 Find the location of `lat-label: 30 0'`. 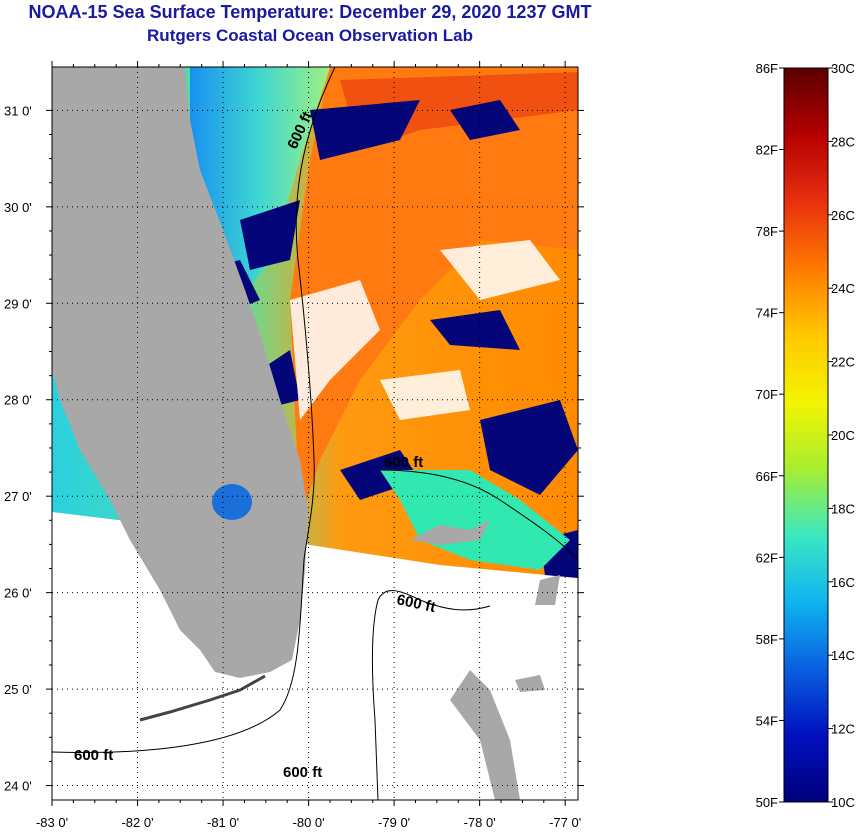

lat-label: 30 0' is located at coordinates (18, 207).